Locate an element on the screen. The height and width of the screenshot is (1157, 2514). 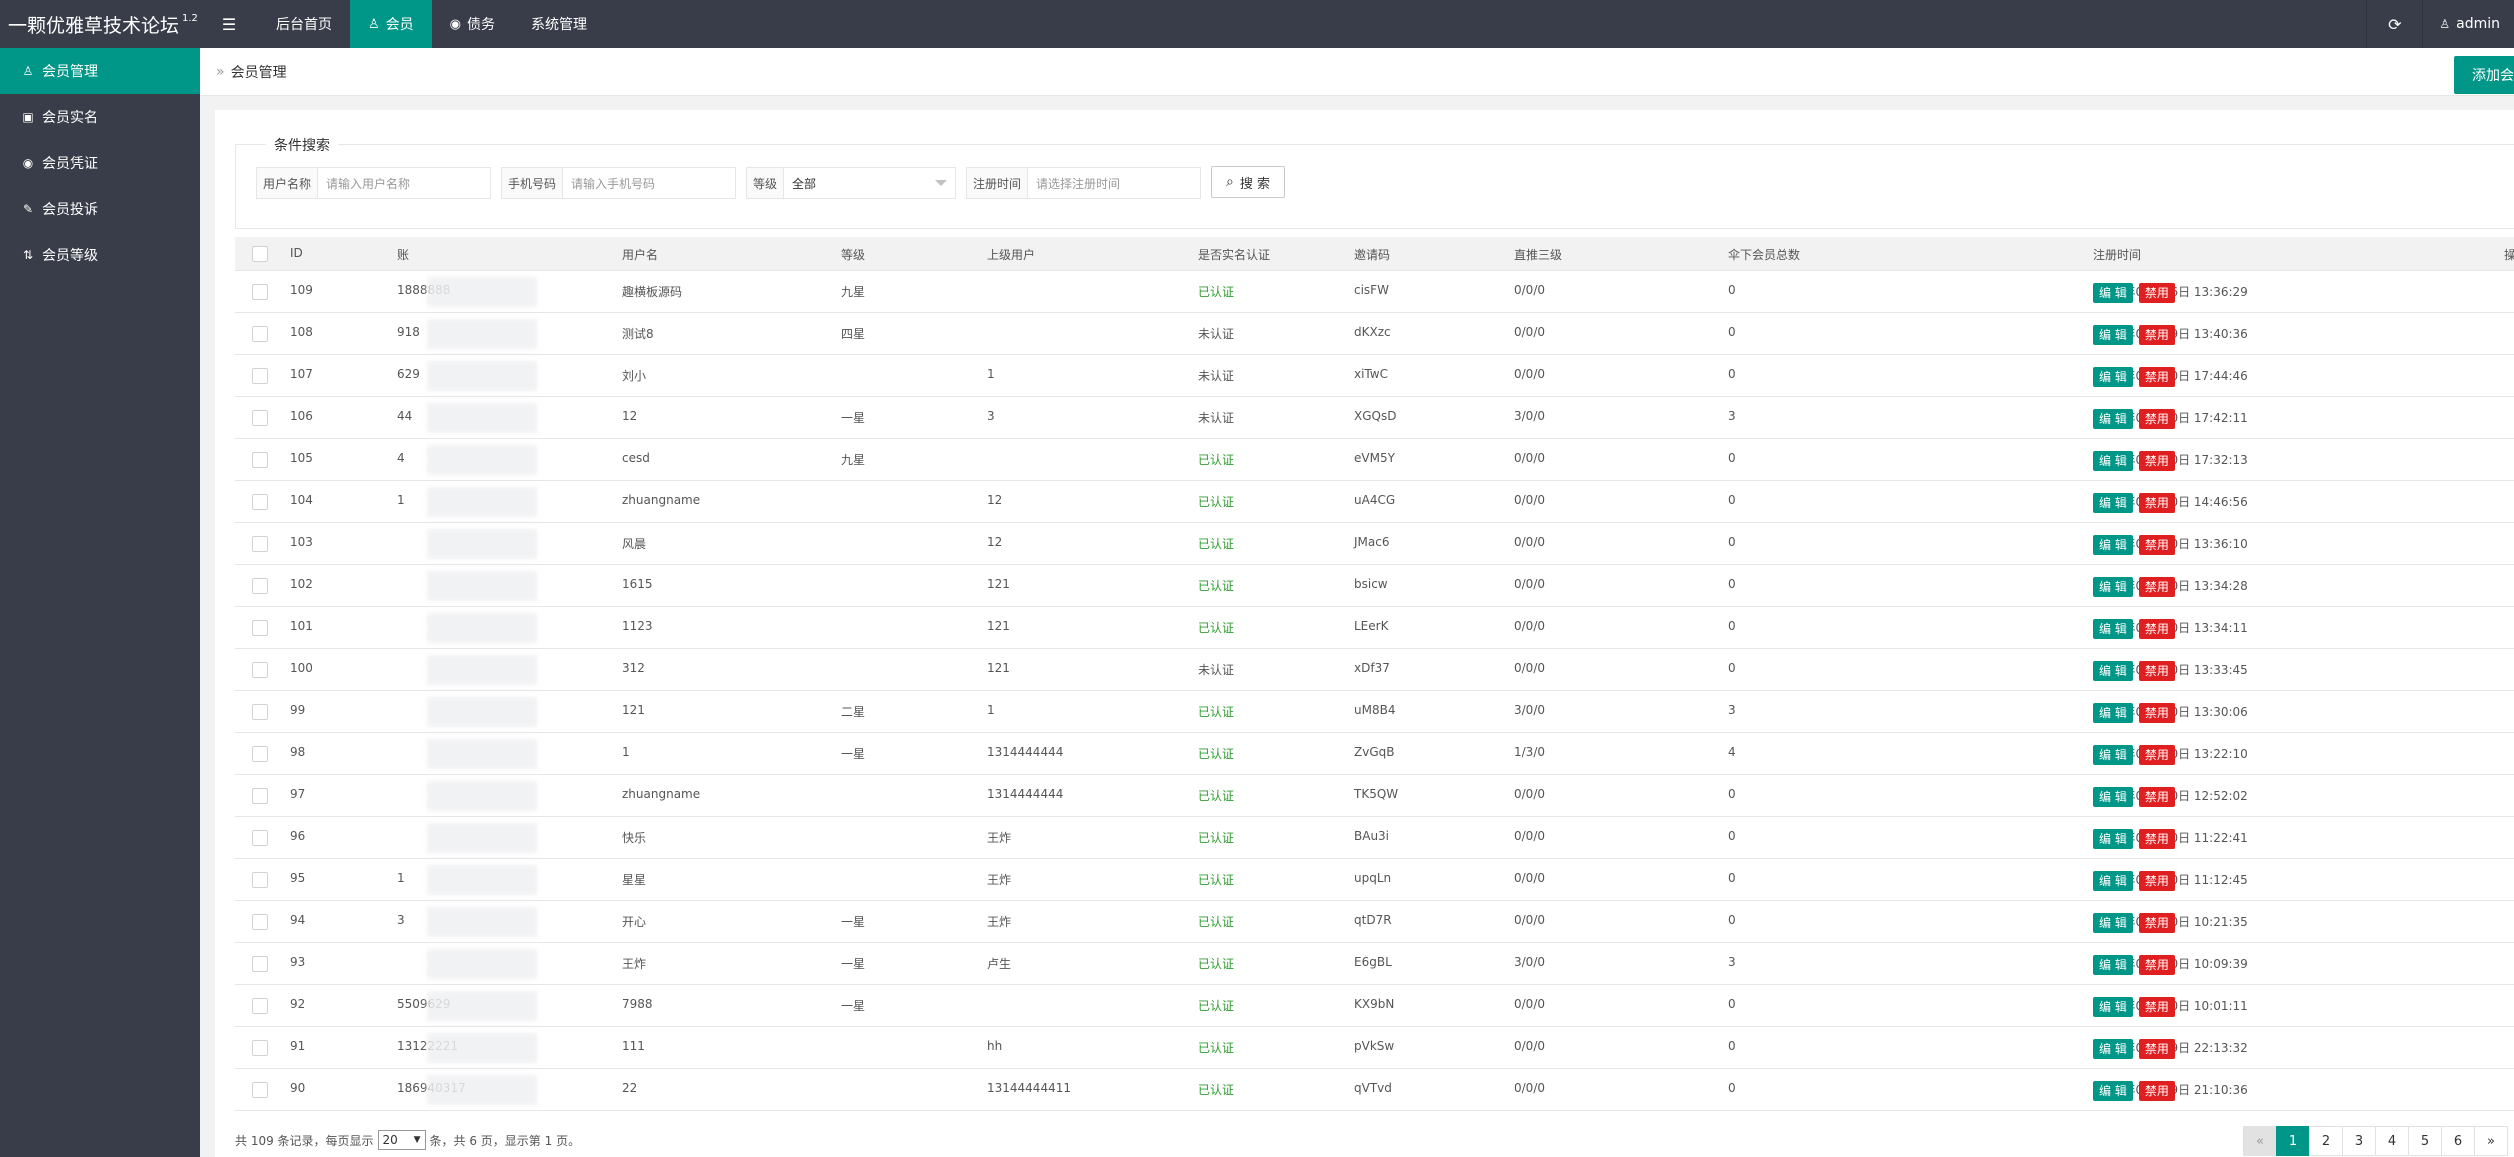
pager-page-1: 1 is located at coordinates (2293, 1141).